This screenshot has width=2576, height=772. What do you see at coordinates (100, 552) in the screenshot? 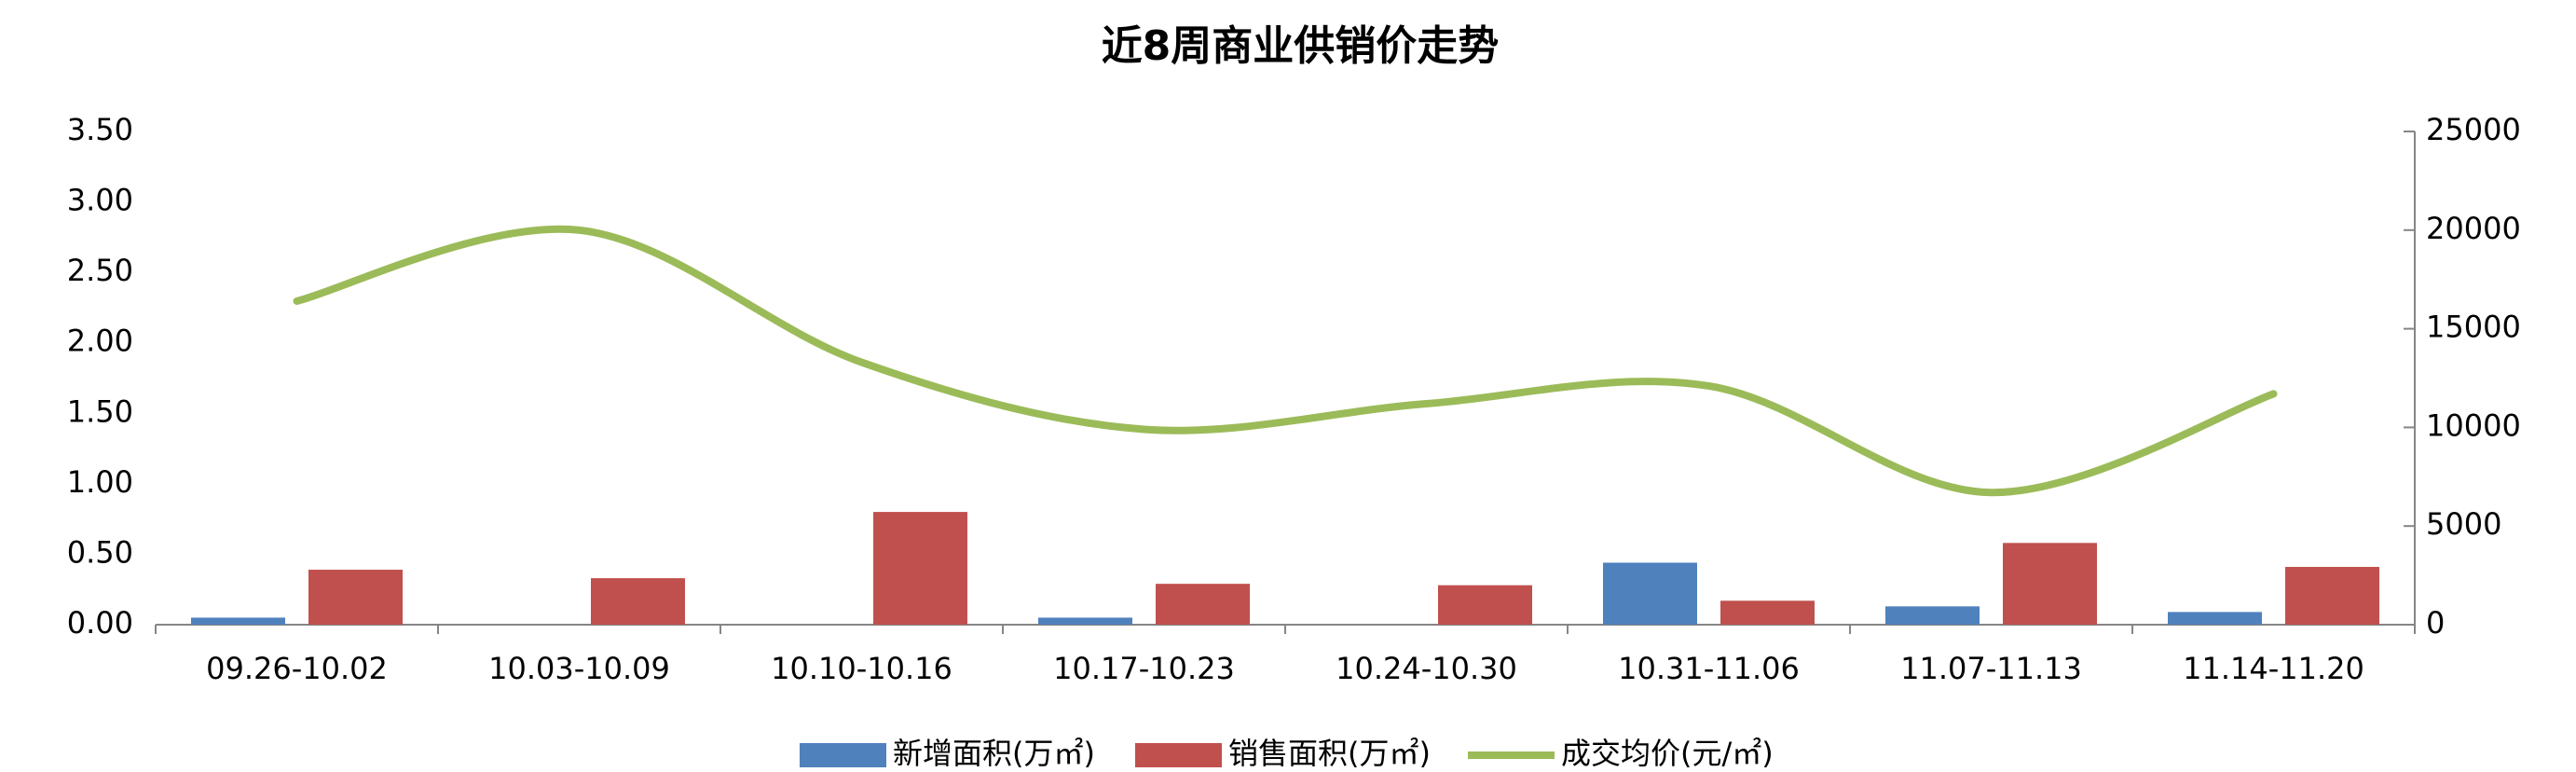
I see `y-tick-label: 0.50` at bounding box center [100, 552].